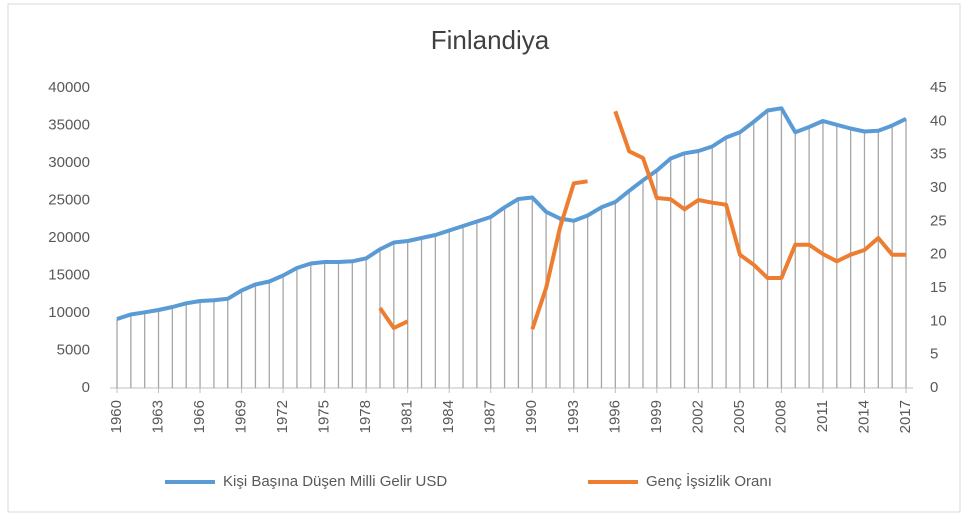 This screenshot has width=969, height=517. I want to click on y2-tick-label: 30, so click(938, 187).